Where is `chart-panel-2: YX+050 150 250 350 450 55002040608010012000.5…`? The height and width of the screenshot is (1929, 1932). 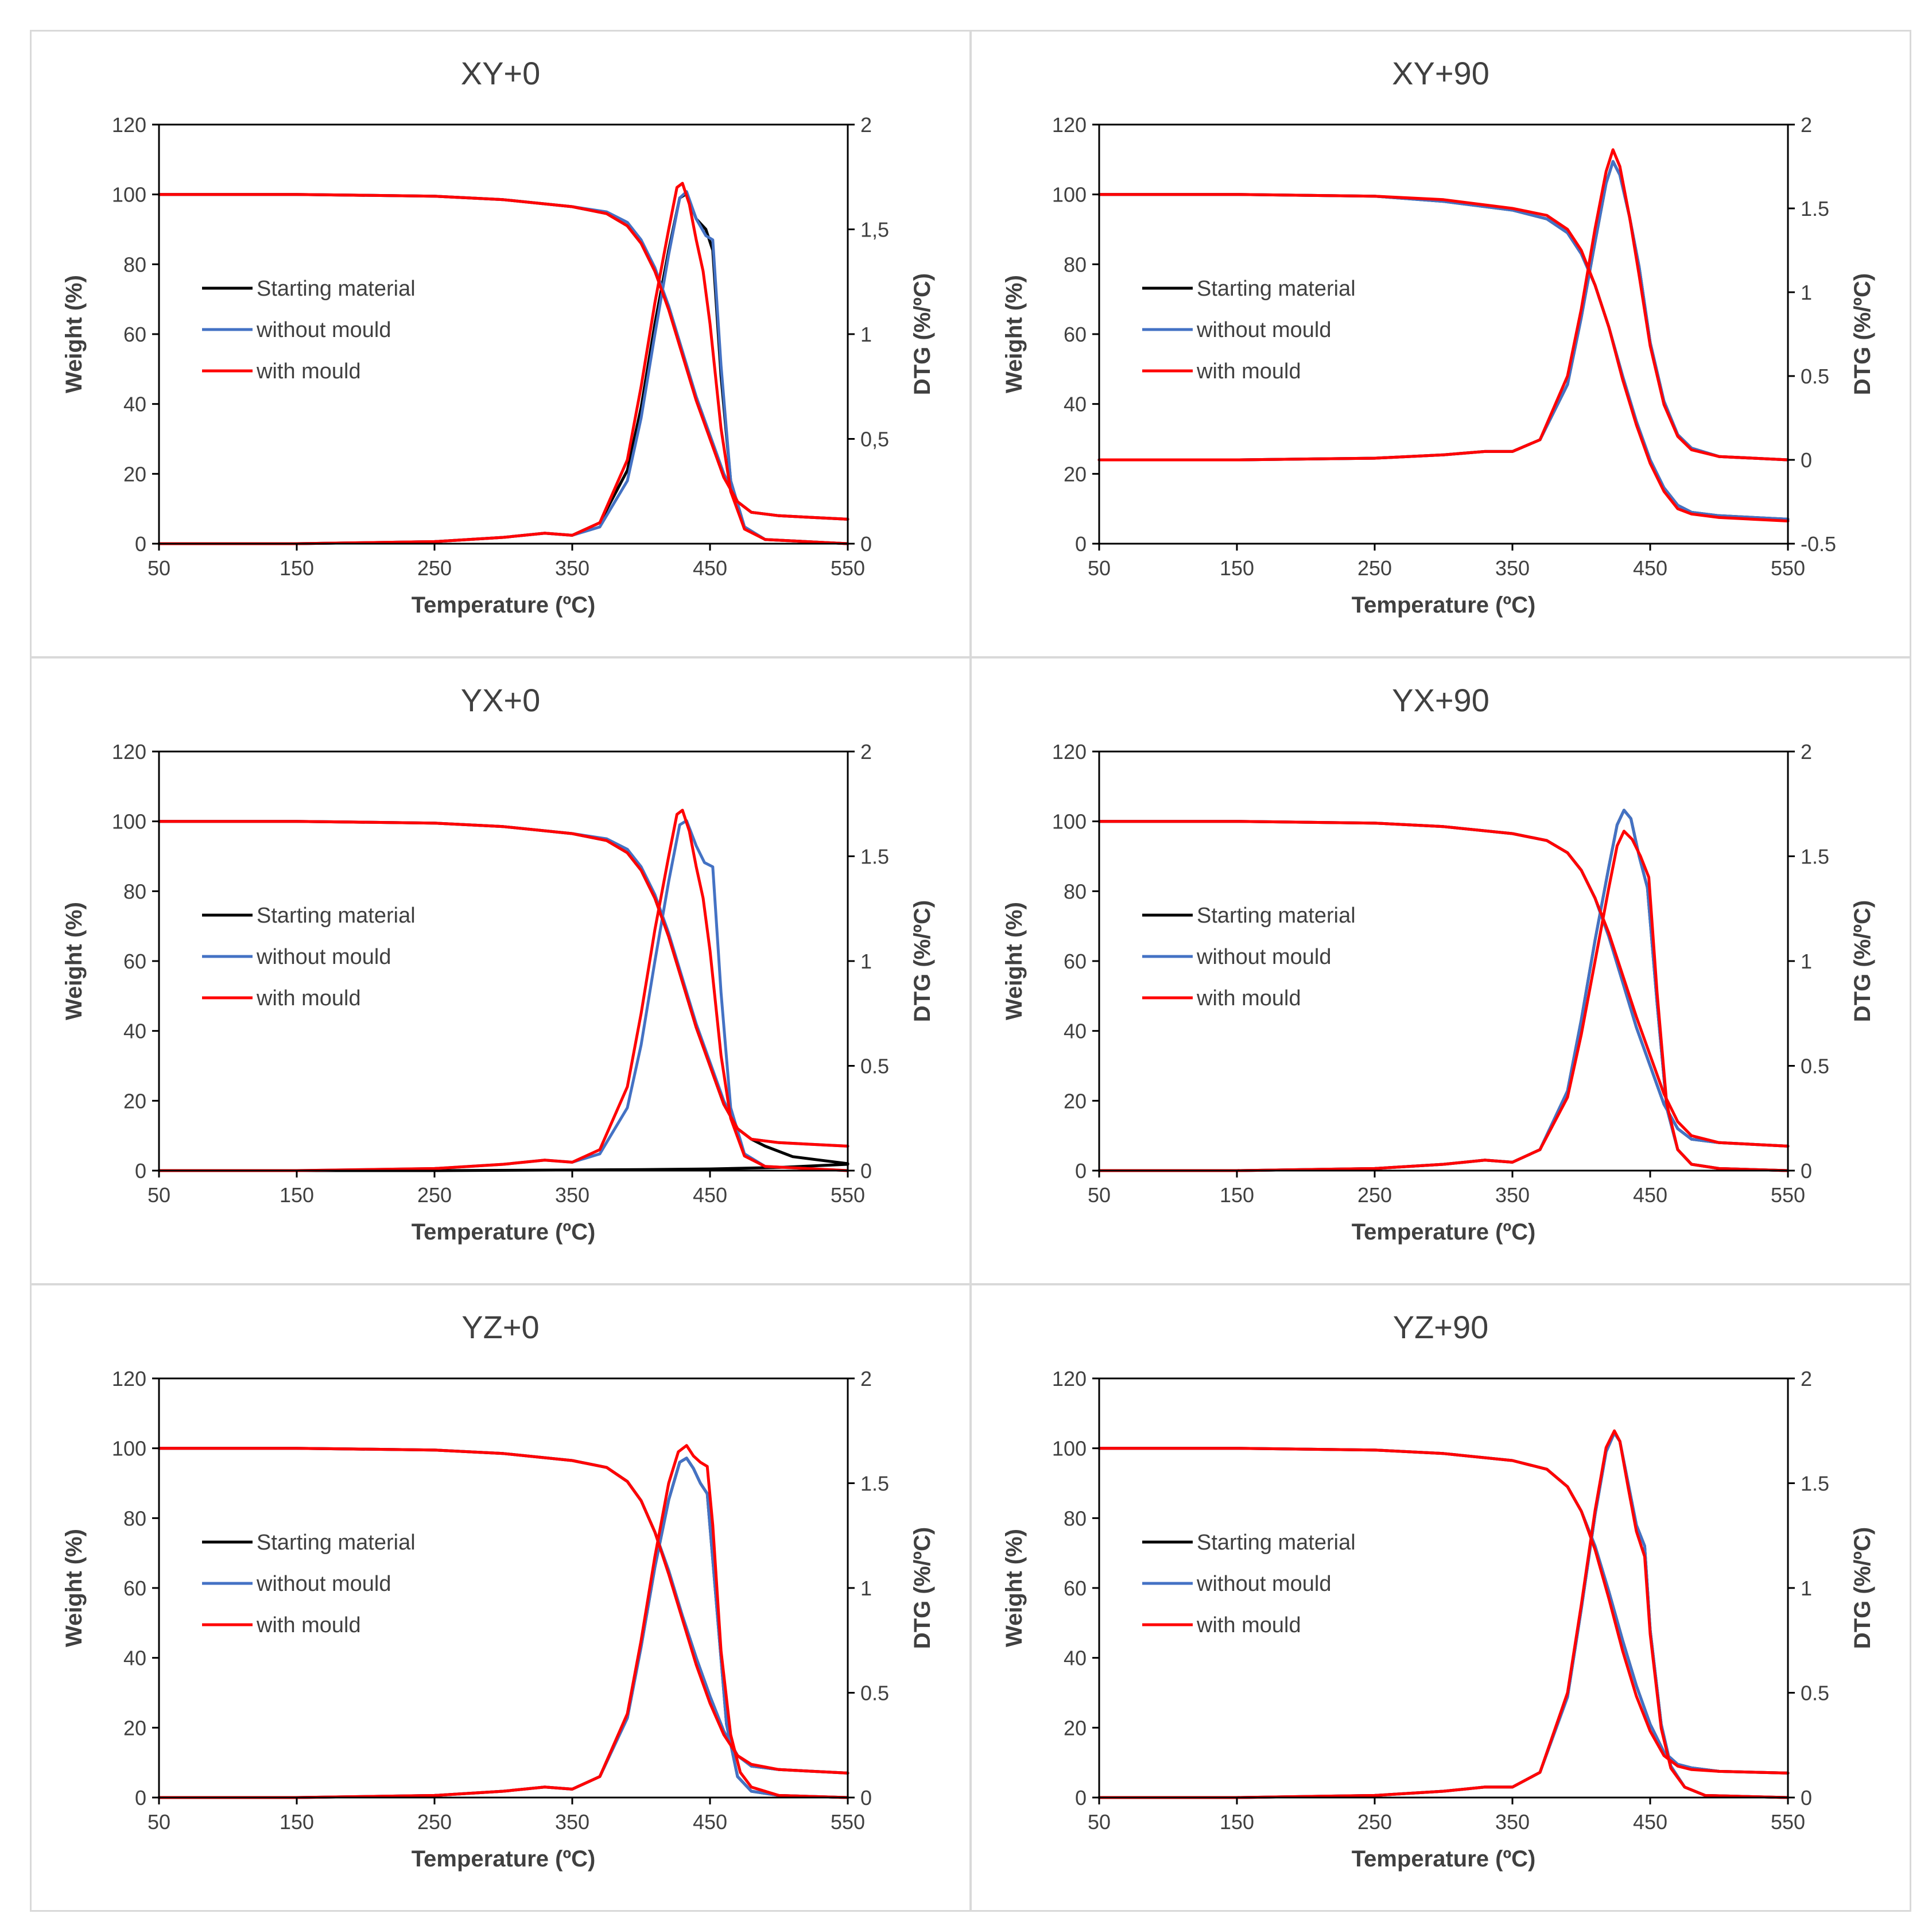 chart-panel-2: YX+050 150 250 350 450 55002040608010012000.5… is located at coordinates (498, 963).